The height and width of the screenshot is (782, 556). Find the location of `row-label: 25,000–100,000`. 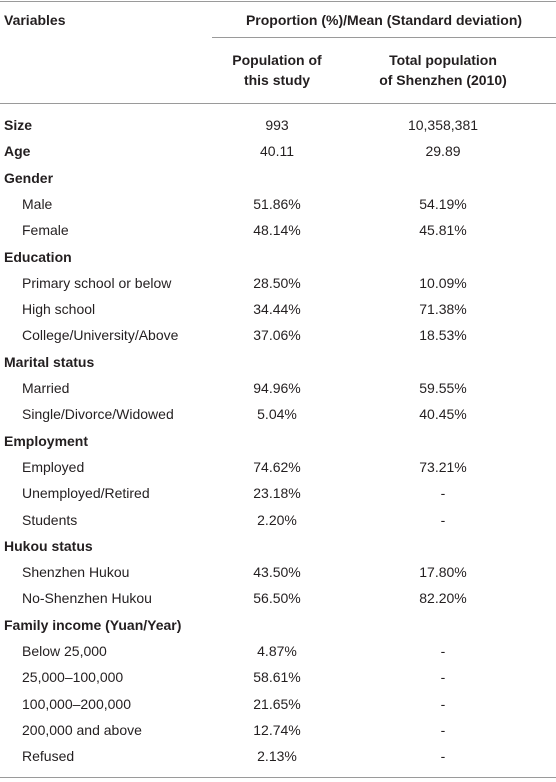

row-label: 25,000–100,000 is located at coordinates (73, 677).